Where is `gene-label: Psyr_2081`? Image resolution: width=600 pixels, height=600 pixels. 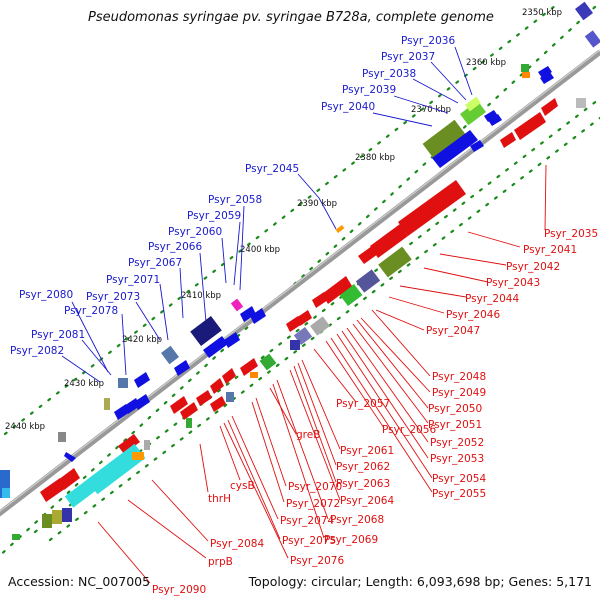
gene-label: Psyr_2081 is located at coordinates (58, 335).